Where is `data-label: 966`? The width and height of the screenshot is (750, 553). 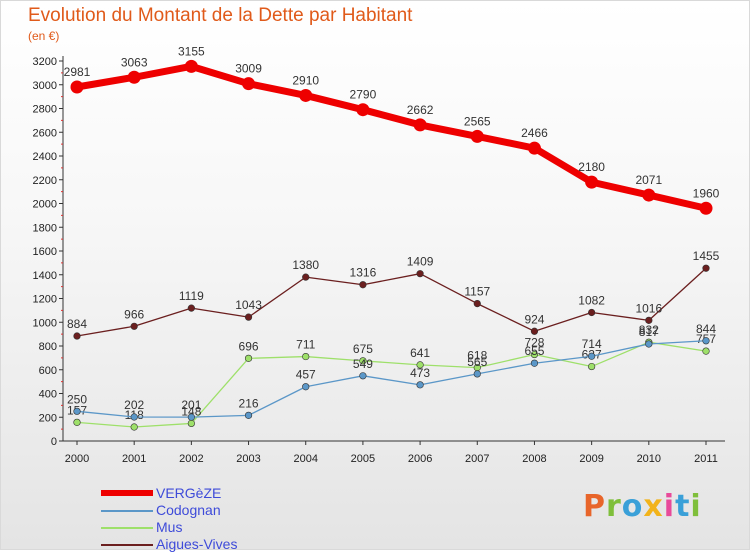 data-label: 966 is located at coordinates (134, 314).